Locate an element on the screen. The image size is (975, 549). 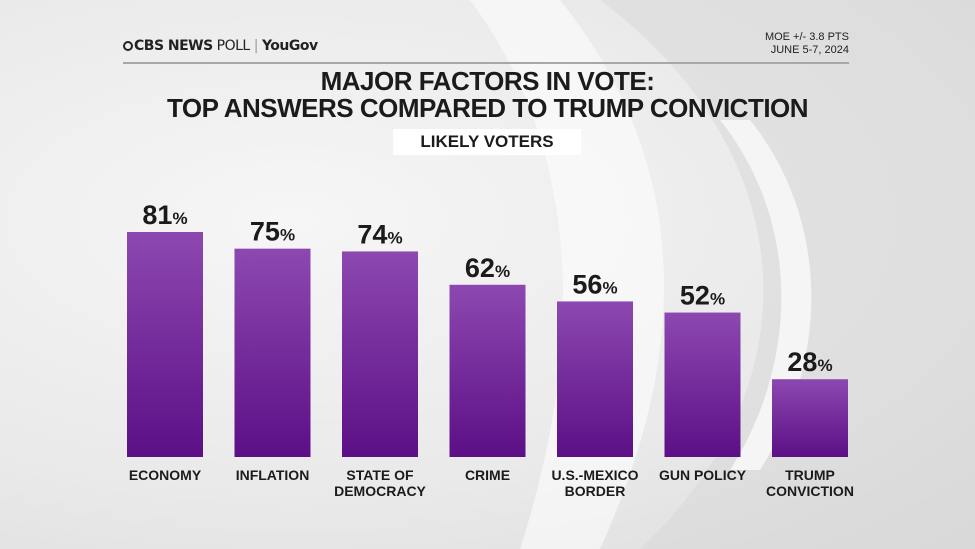
category-label: GUN POLICY is located at coordinates (703, 475).